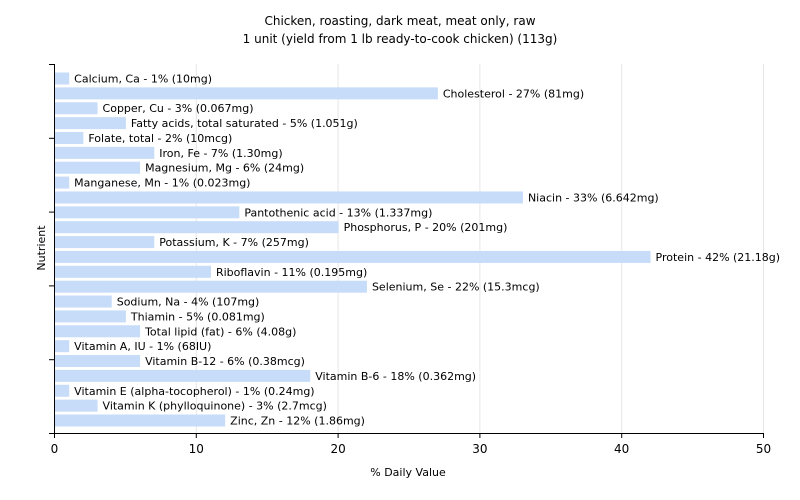 The height and width of the screenshot is (500, 800). Describe the element at coordinates (41, 248) in the screenshot. I see `y-axis-title: Nutrient` at that location.